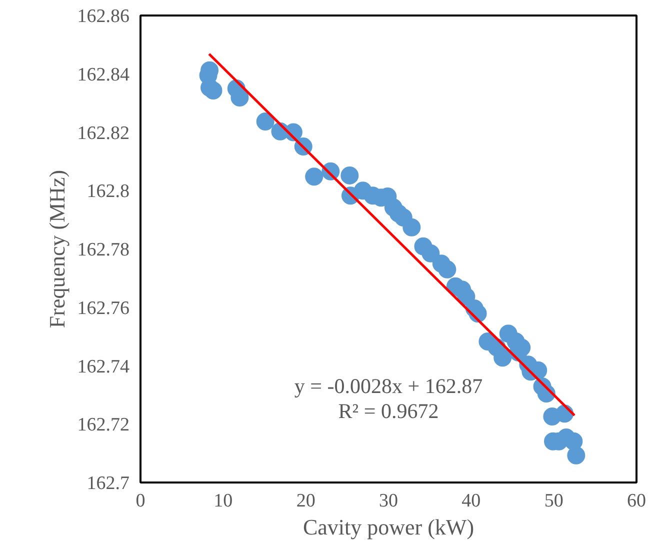  I want to click on y-tick-label: 162.86, so click(103, 16).